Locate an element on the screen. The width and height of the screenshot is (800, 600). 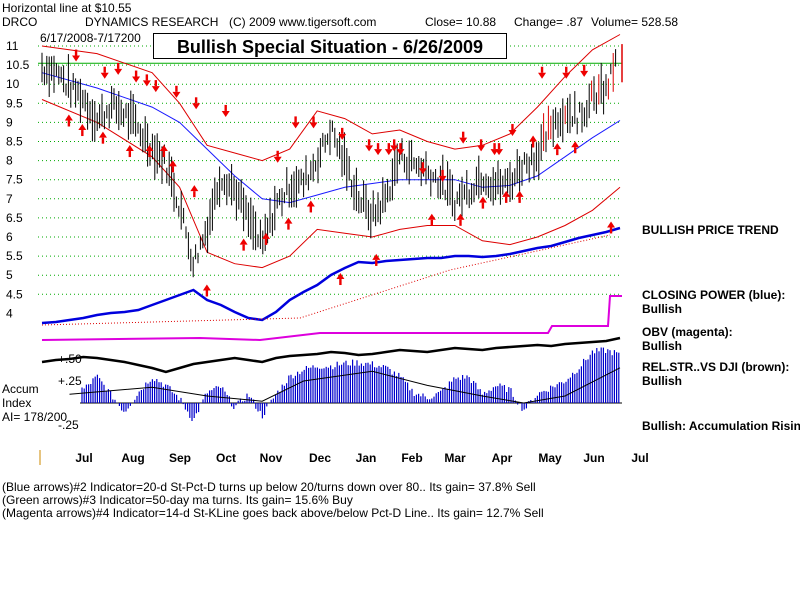
annotation-obv: OBV (magenta): is located at coordinates (687, 332).